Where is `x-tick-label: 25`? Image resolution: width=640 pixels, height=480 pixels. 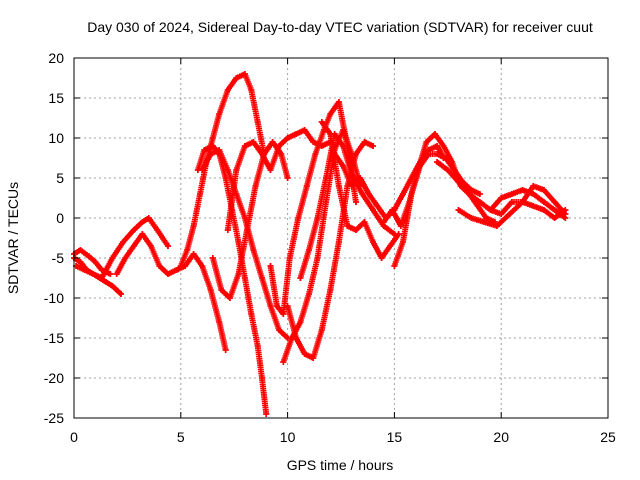
x-tick-label: 25 is located at coordinates (608, 437).